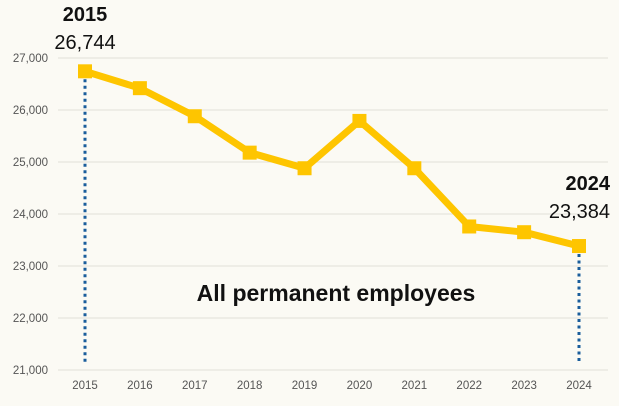 This screenshot has height=406, width=619. I want to click on y-tick-label: 21,000, so click(30, 371).